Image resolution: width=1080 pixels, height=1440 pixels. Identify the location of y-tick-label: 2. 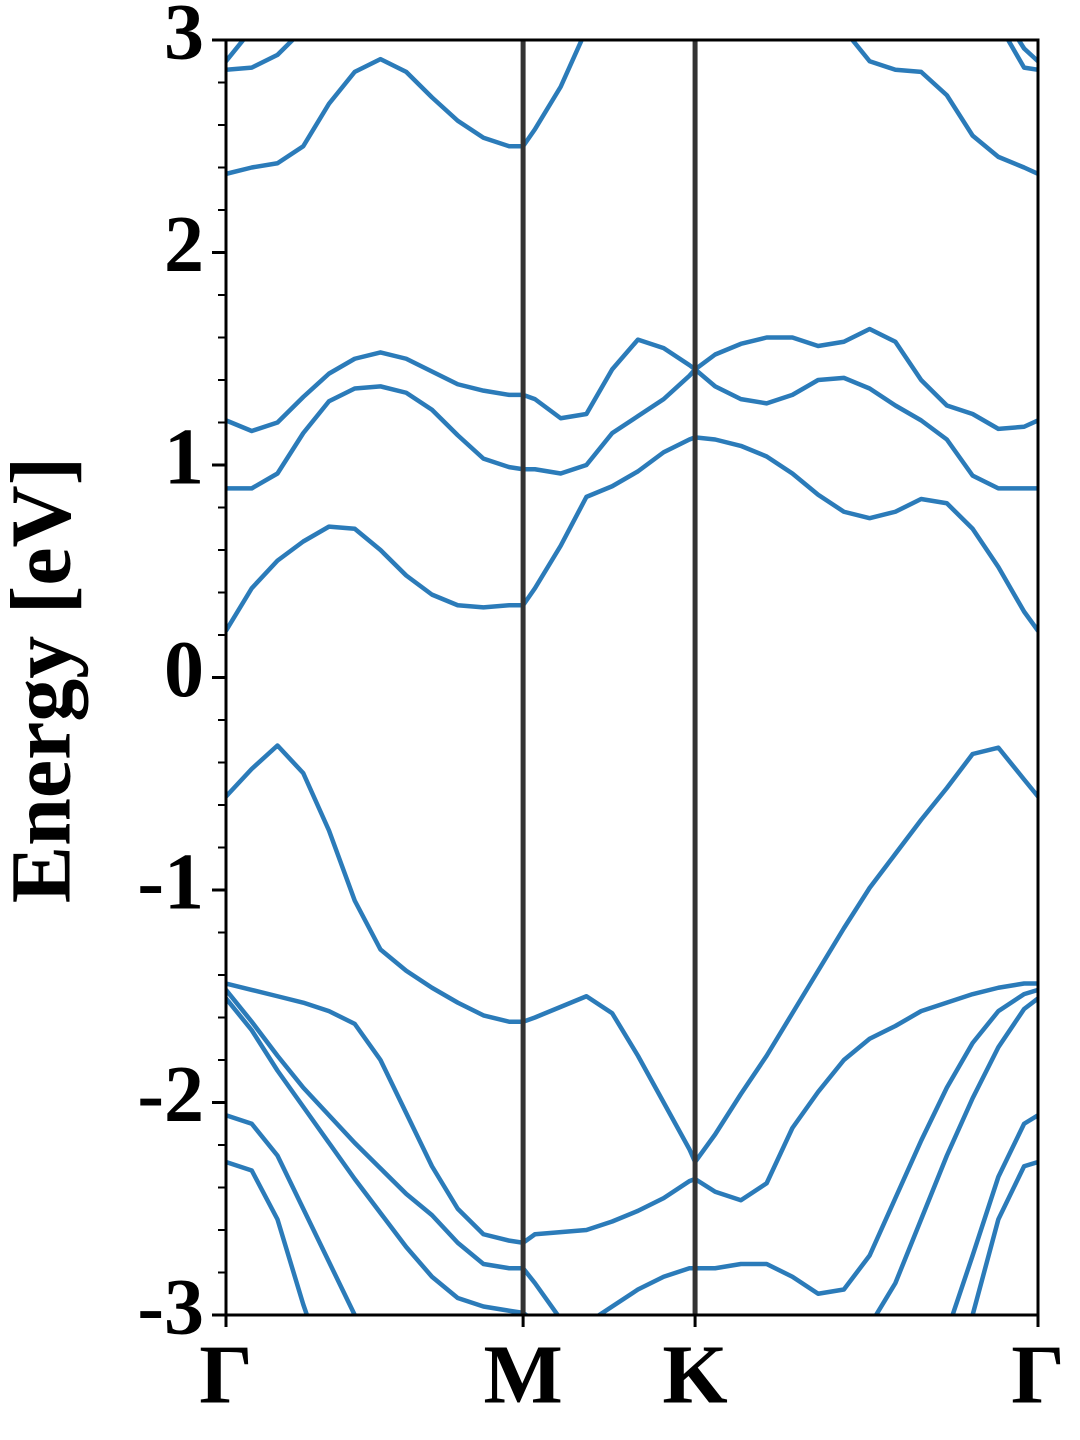
(184, 245).